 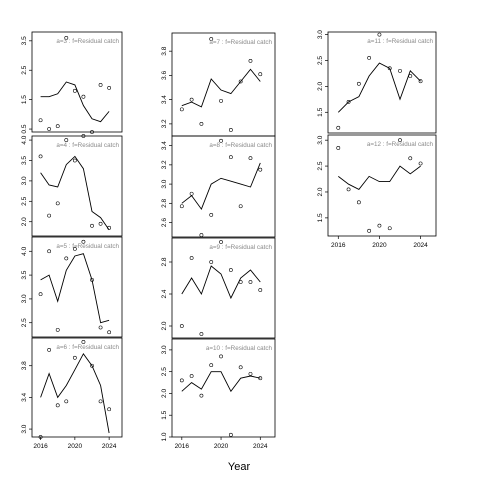 I want to click on panel-label: a=11 : f=Residual catch, so click(x=400, y=41).